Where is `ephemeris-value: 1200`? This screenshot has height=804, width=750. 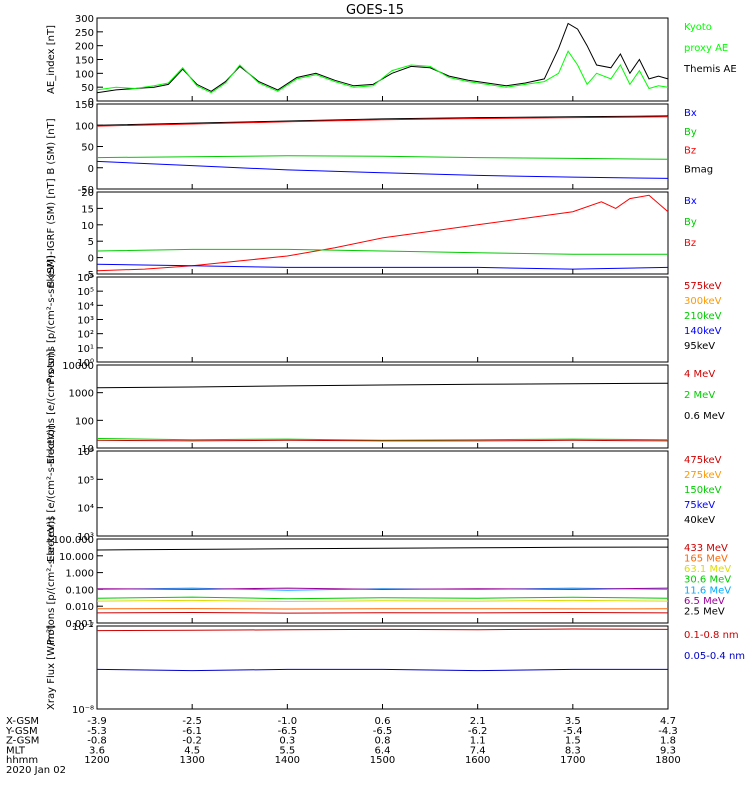 ephemeris-value: 1200 is located at coordinates (96, 760).